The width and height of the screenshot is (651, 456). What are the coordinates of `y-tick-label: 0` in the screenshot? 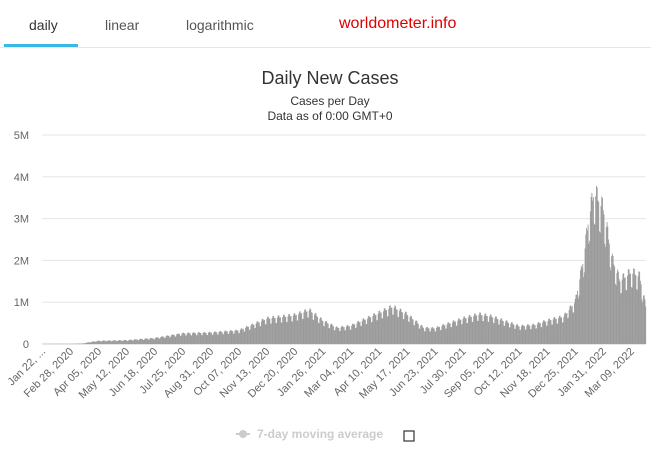 It's located at (26, 345).